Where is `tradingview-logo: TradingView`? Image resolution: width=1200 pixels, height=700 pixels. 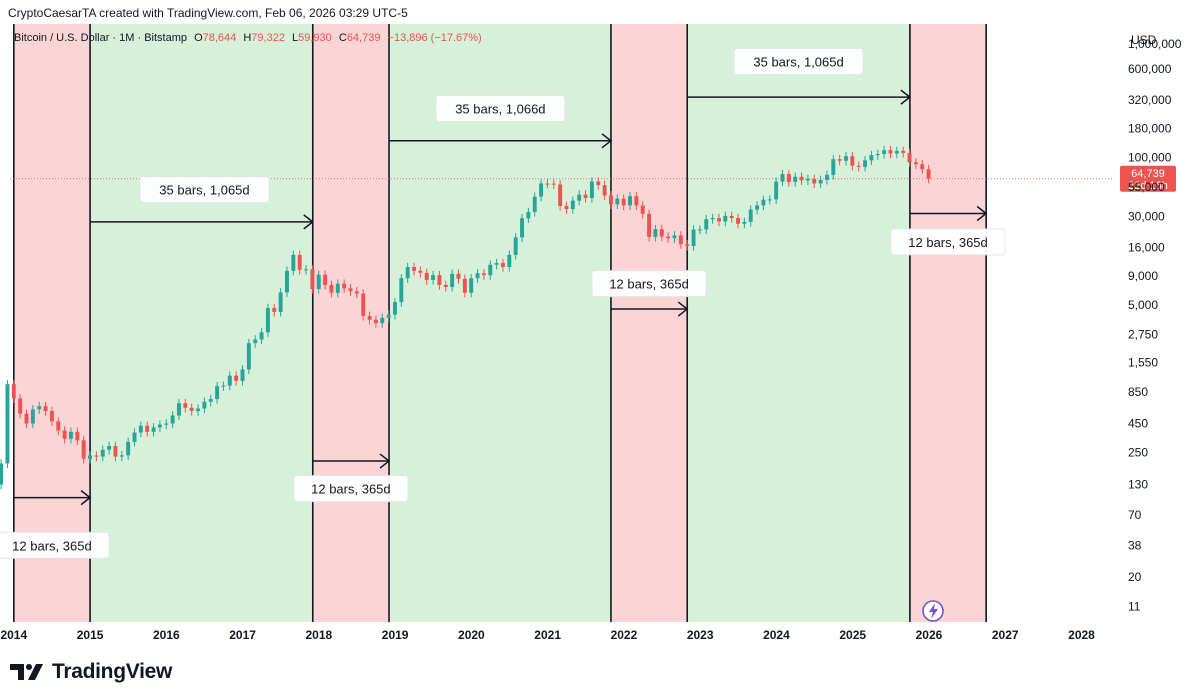 tradingview-logo: TradingView is located at coordinates (91, 672).